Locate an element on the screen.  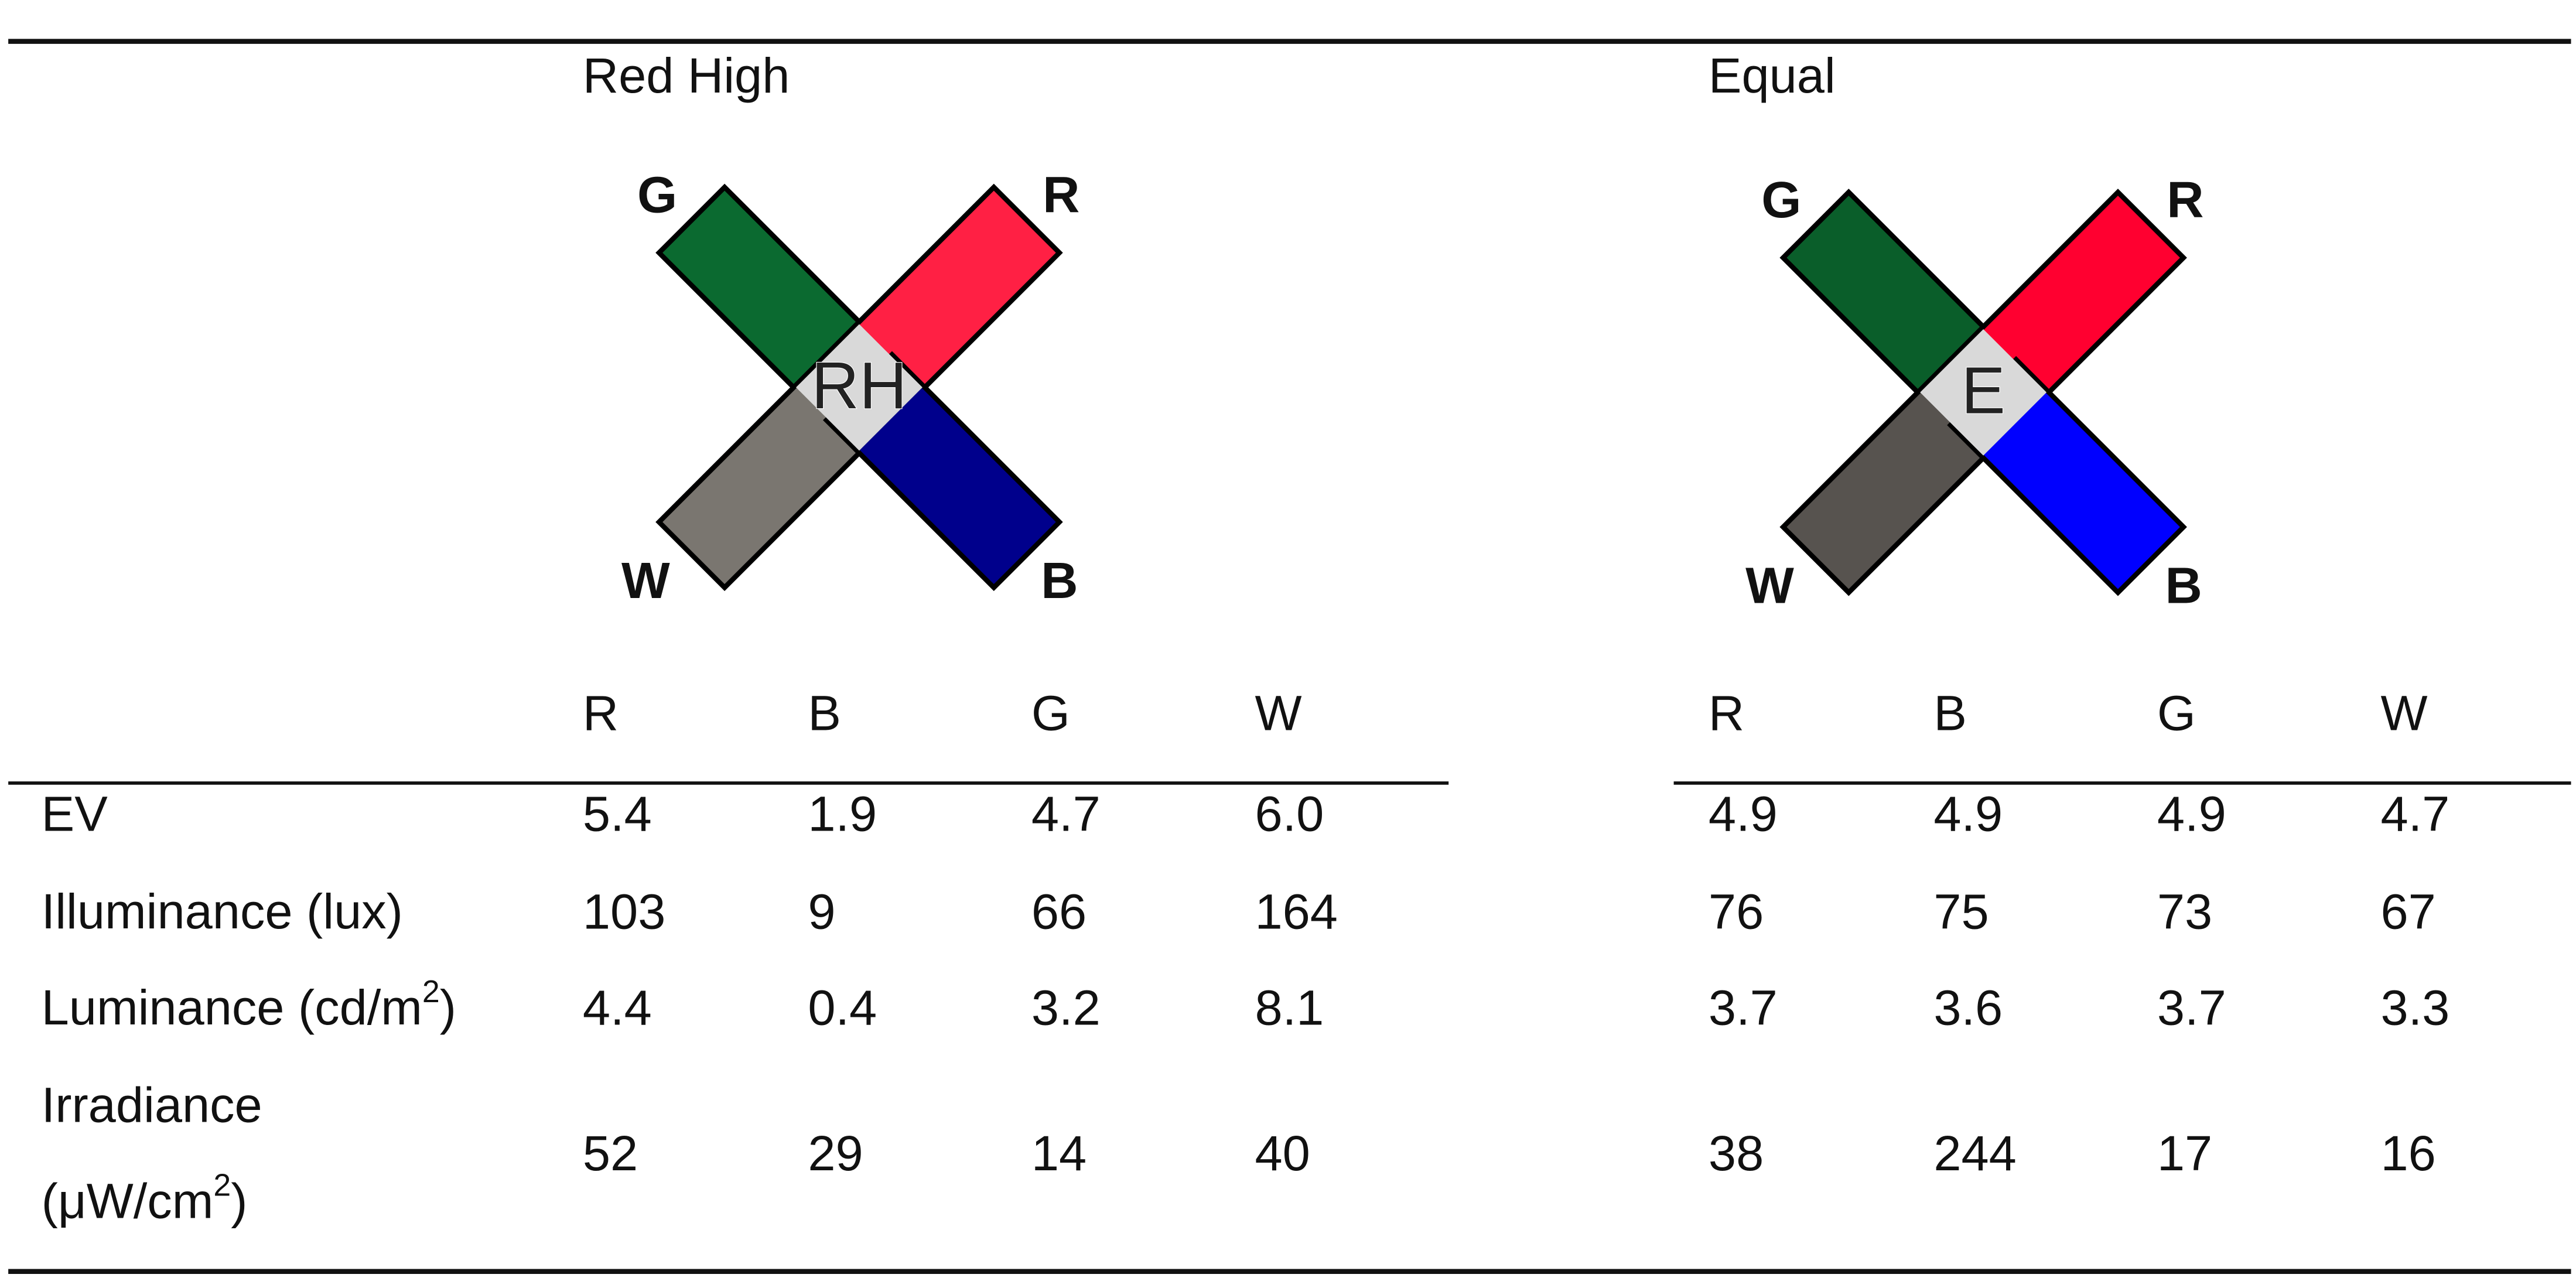
cell: 73 is located at coordinates (2185, 911).